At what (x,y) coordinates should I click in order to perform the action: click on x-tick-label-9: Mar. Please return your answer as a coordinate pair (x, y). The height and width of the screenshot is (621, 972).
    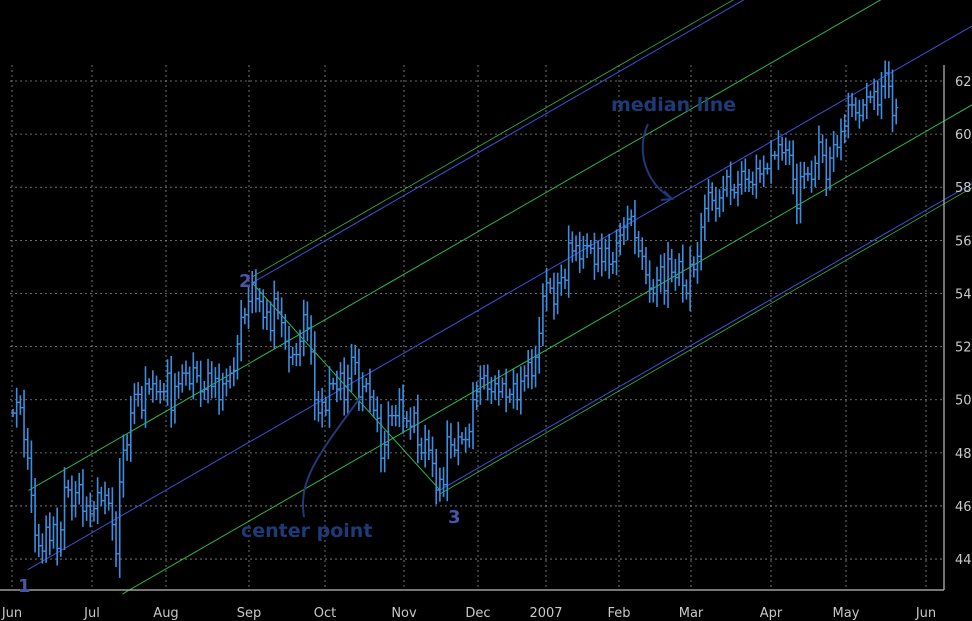
    Looking at the image, I should click on (691, 613).